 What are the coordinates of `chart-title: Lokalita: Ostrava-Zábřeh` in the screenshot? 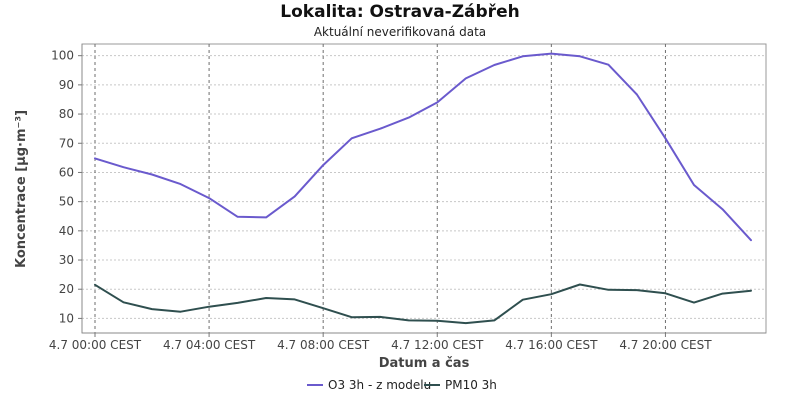 It's located at (399, 12).